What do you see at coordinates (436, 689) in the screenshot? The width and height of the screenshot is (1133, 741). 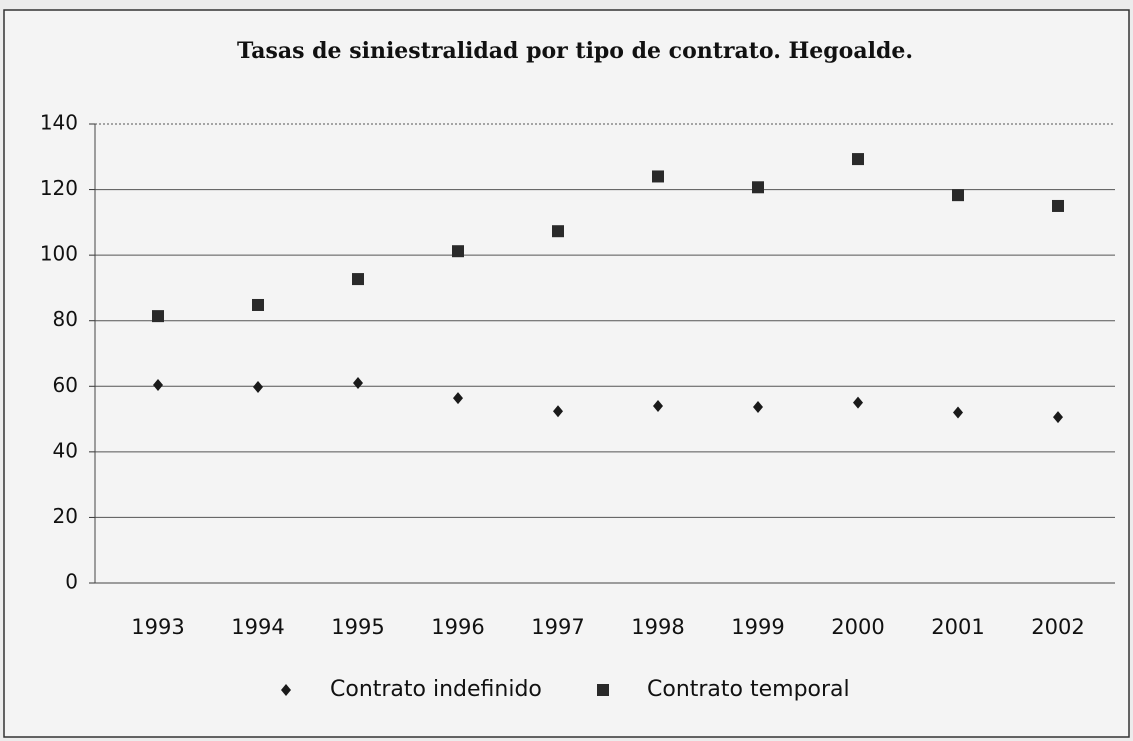 I see `legend-label: Contrato indefinido` at bounding box center [436, 689].